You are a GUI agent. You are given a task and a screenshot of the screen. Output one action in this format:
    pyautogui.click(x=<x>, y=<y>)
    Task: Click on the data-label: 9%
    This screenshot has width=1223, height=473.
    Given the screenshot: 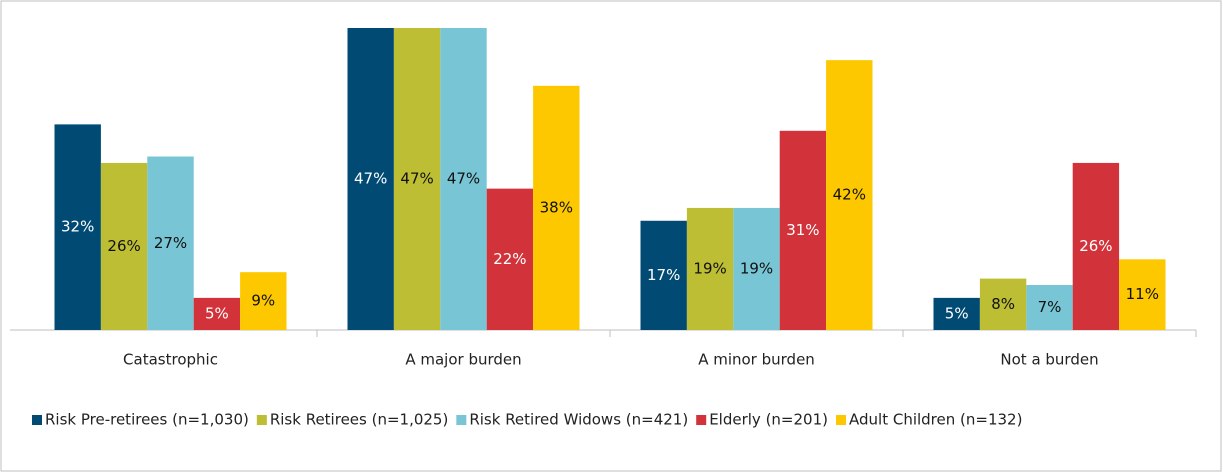 What is the action you would take?
    pyautogui.click(x=263, y=301)
    